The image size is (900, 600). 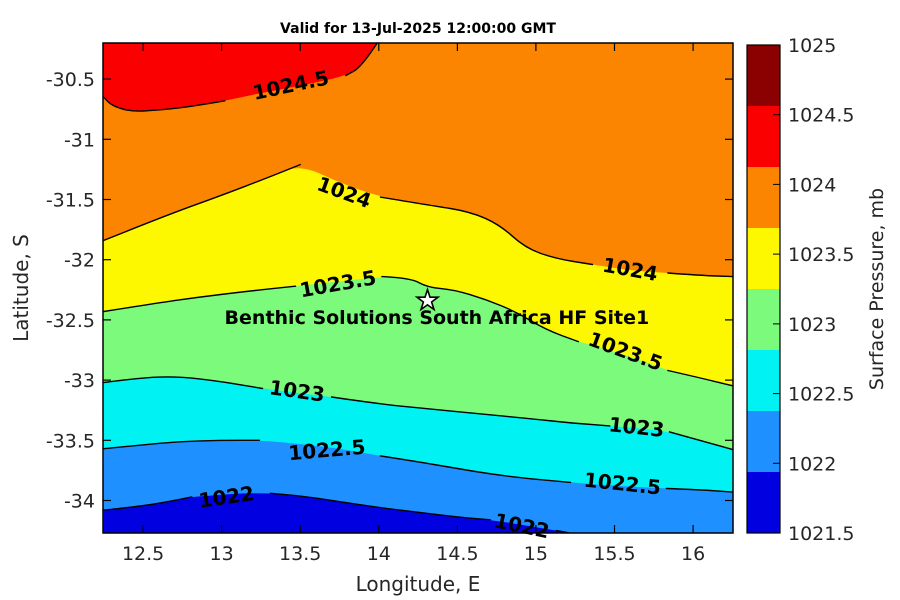 I want to click on y-tick-label: -33.5, so click(x=70, y=441).